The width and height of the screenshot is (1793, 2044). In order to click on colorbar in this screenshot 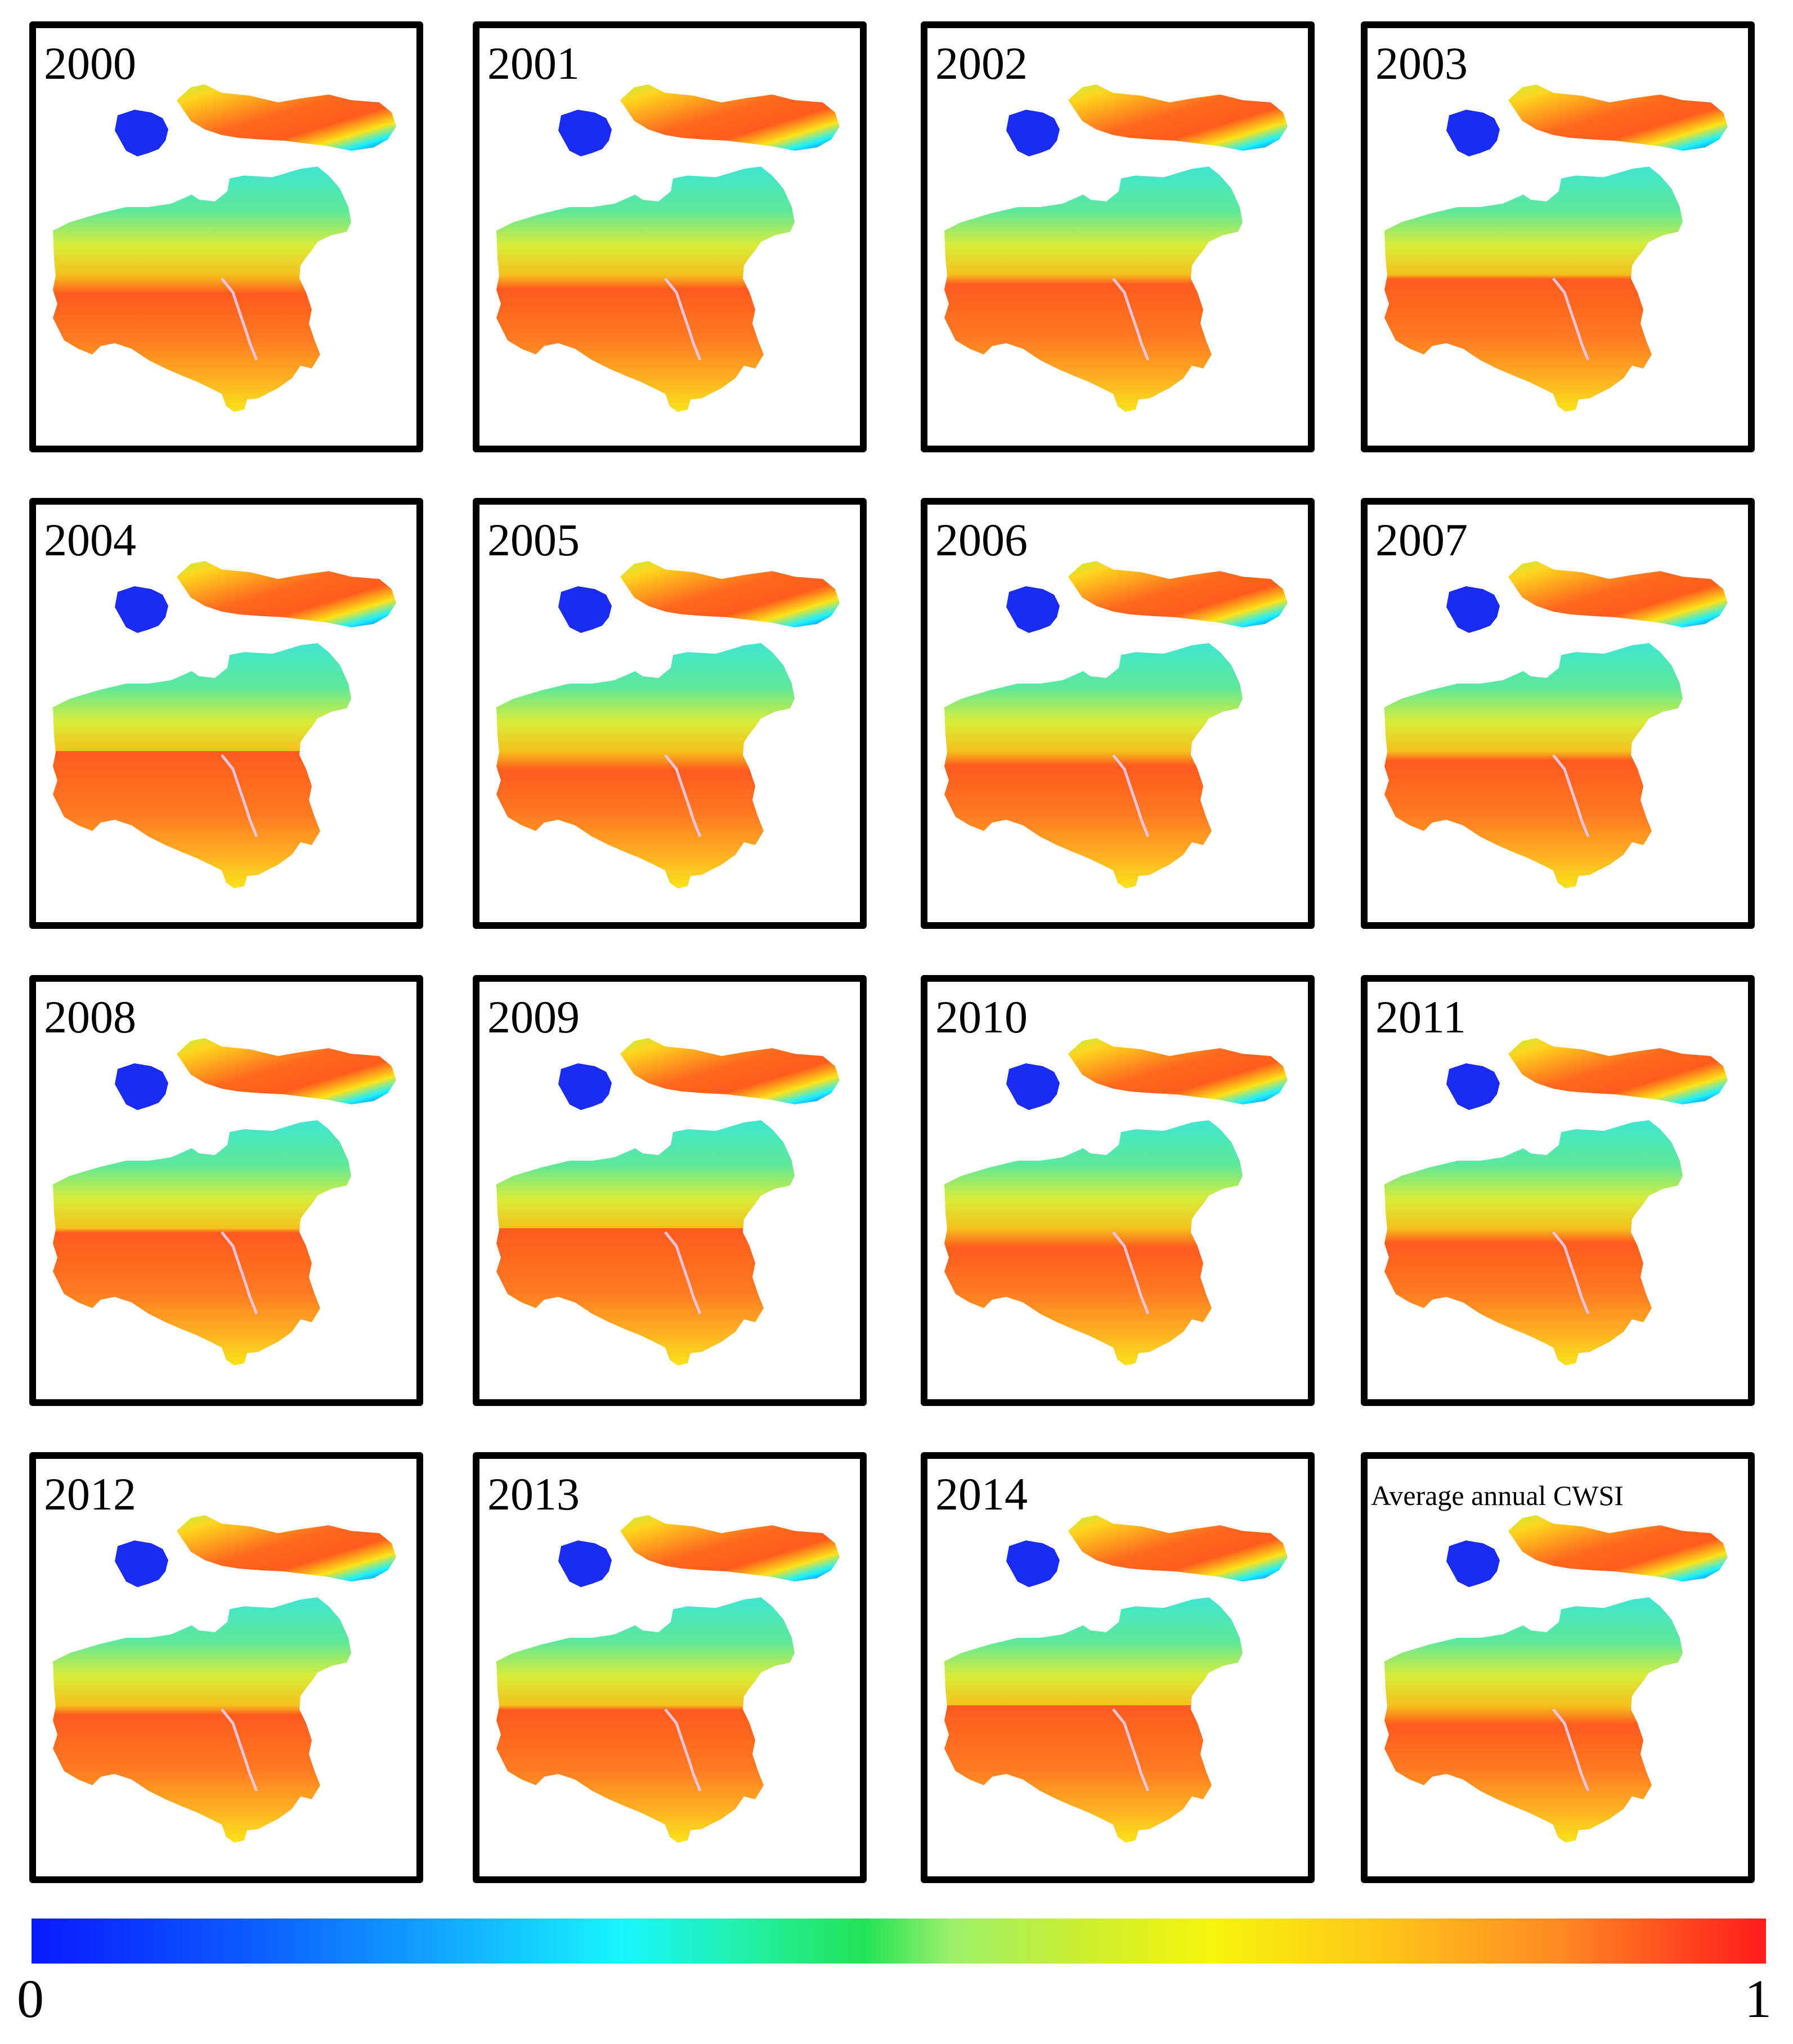, I will do `click(899, 1942)`.